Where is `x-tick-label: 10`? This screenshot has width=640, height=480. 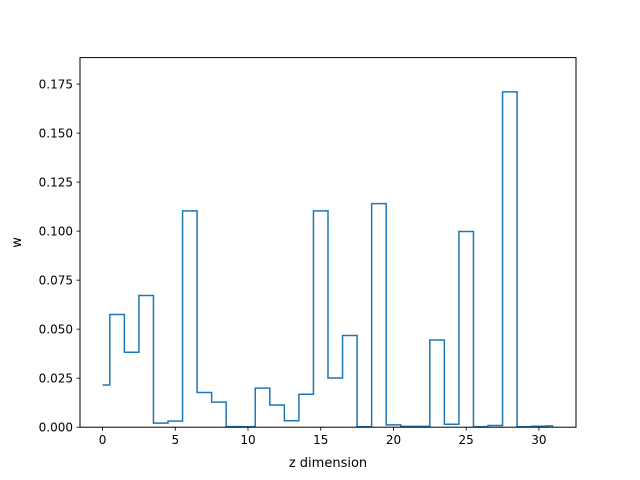 x-tick-label: 10 is located at coordinates (247, 440).